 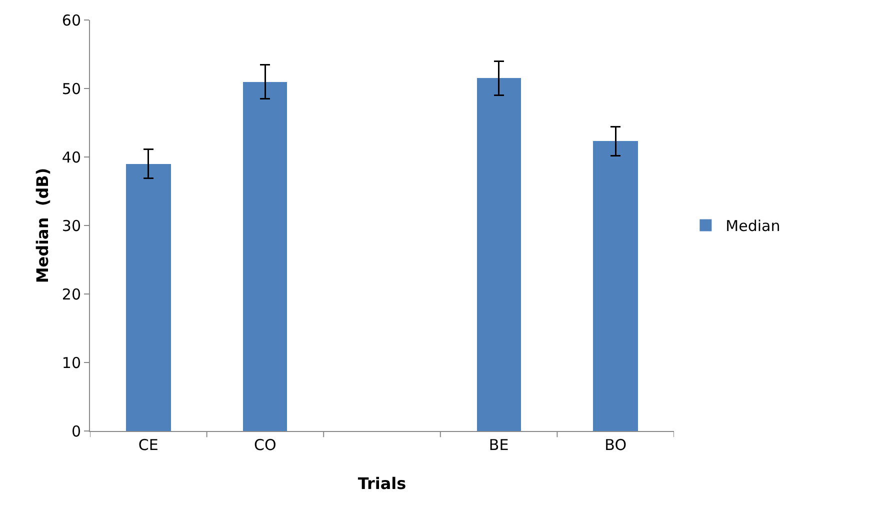 What do you see at coordinates (71, 20) in the screenshot?
I see `y-tick-label: 60` at bounding box center [71, 20].